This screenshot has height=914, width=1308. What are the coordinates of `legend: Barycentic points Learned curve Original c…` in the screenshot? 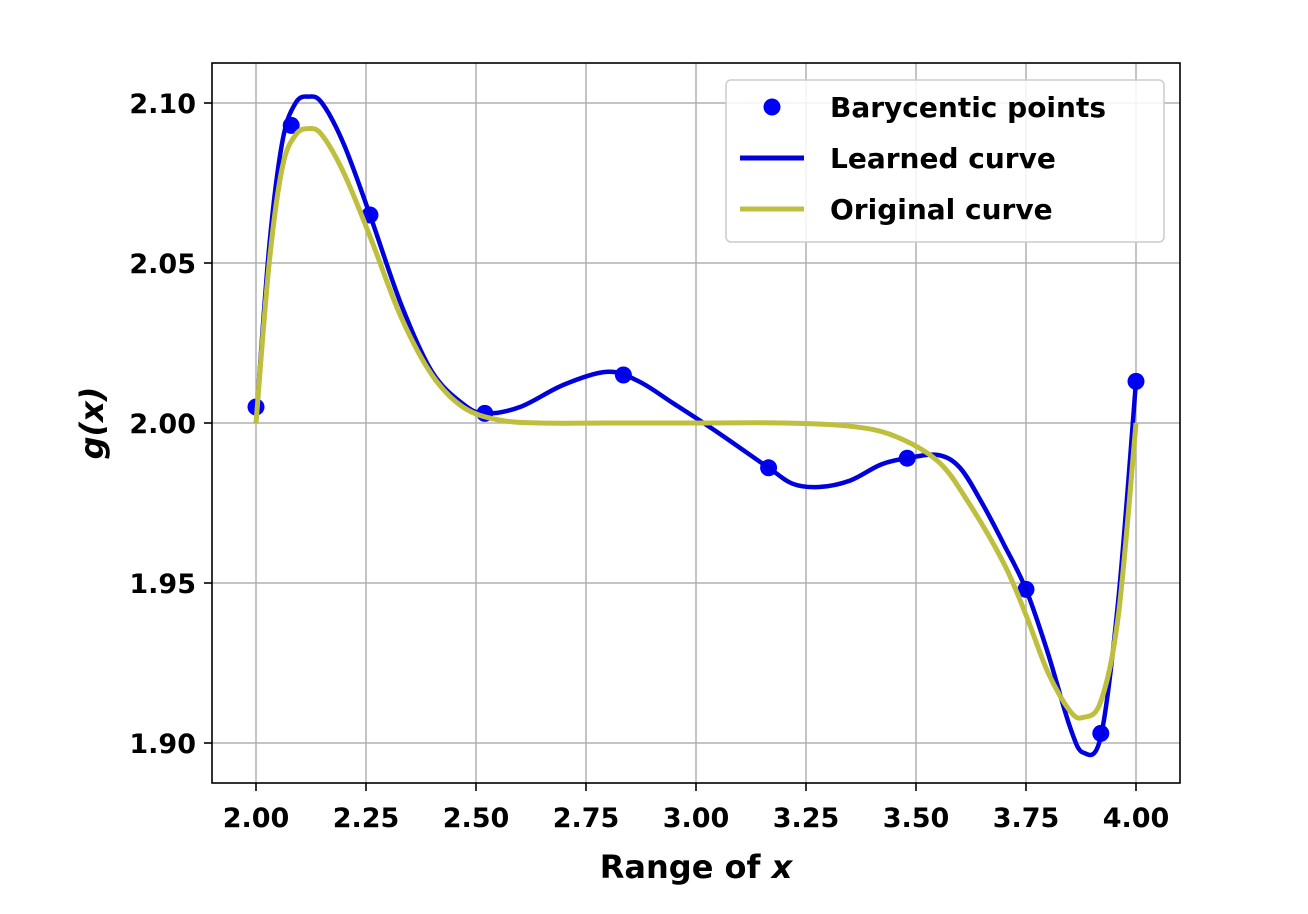 It's located at (945, 161).